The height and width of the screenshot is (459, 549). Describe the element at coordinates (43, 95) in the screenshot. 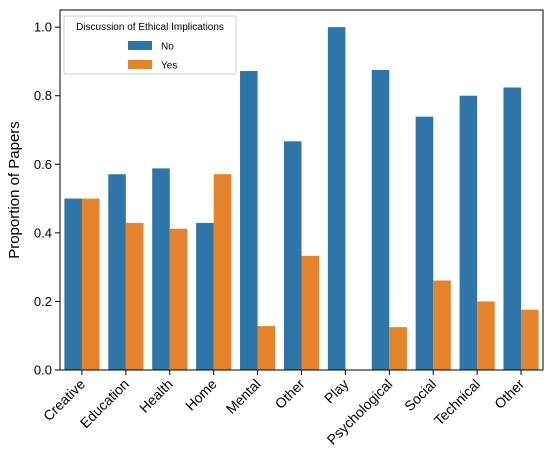

I see `y-tick-label: 0.8` at that location.